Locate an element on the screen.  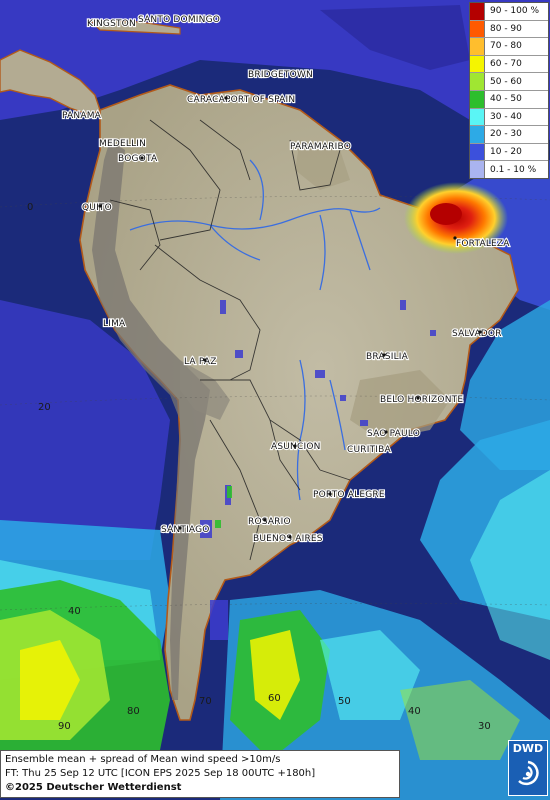
legend-label: 20 - 30 is located at coordinates (506, 134).